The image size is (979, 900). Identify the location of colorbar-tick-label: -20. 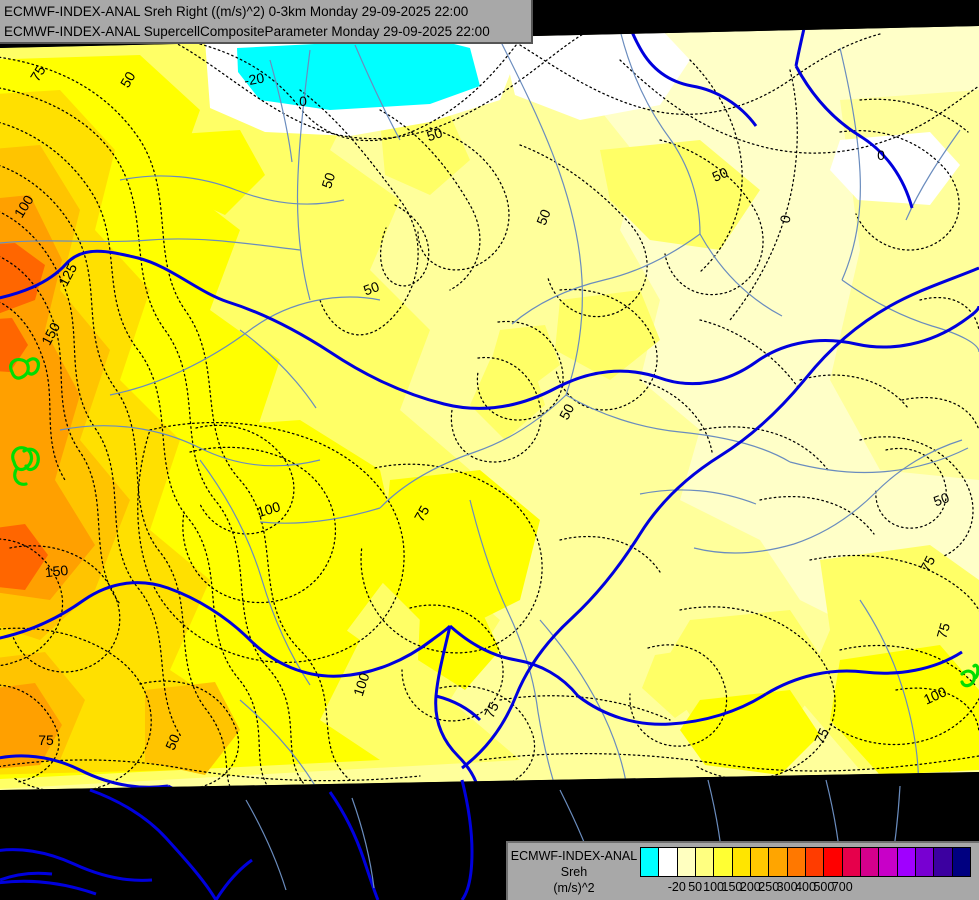
(676, 887).